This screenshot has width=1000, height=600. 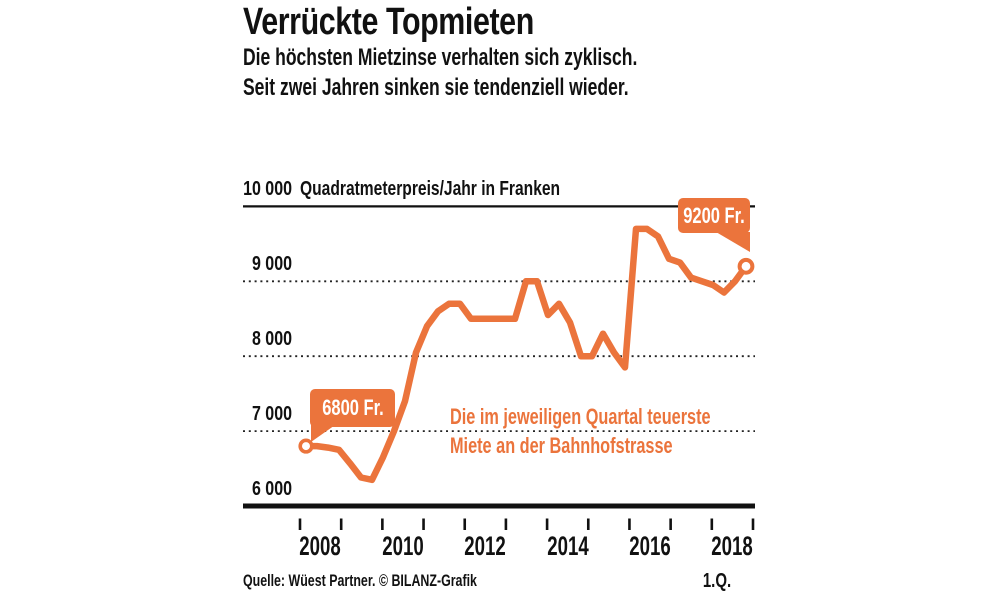 What do you see at coordinates (485, 546) in the screenshot?
I see `x-axis-label-2012: 2012` at bounding box center [485, 546].